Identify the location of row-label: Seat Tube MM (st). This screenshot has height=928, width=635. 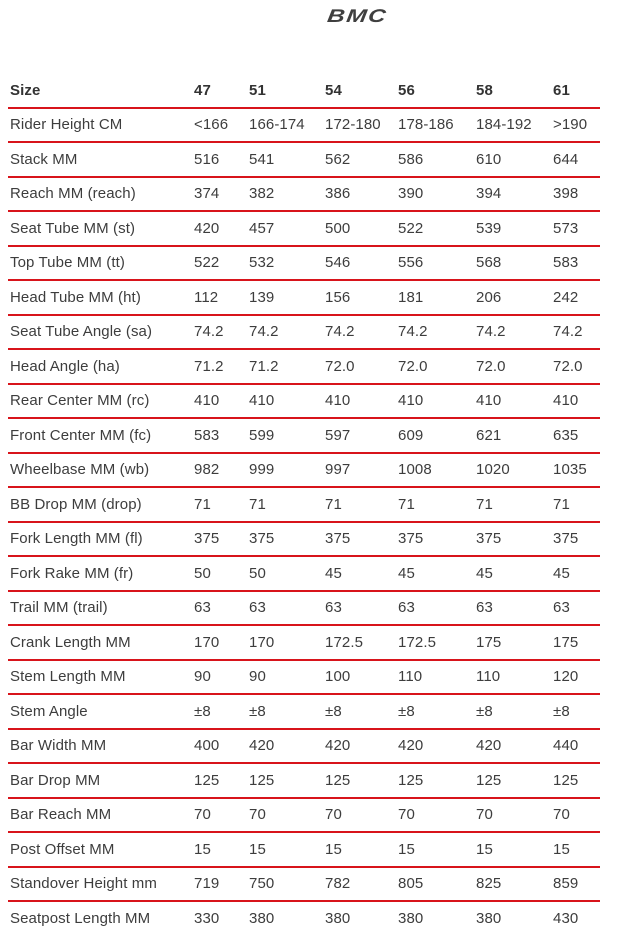
(73, 228).